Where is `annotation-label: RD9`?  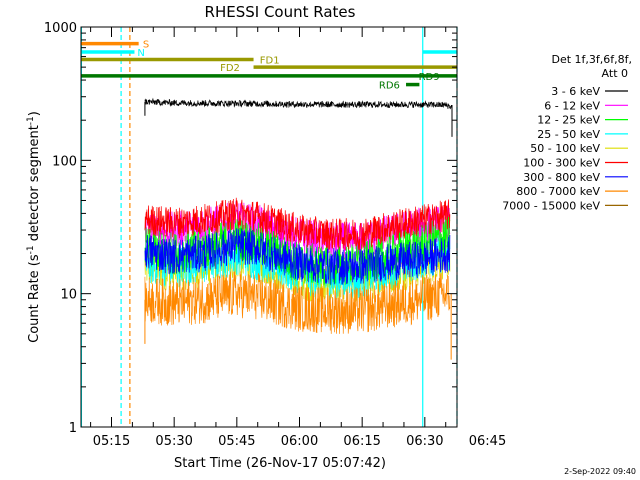 annotation-label: RD9 is located at coordinates (429, 77).